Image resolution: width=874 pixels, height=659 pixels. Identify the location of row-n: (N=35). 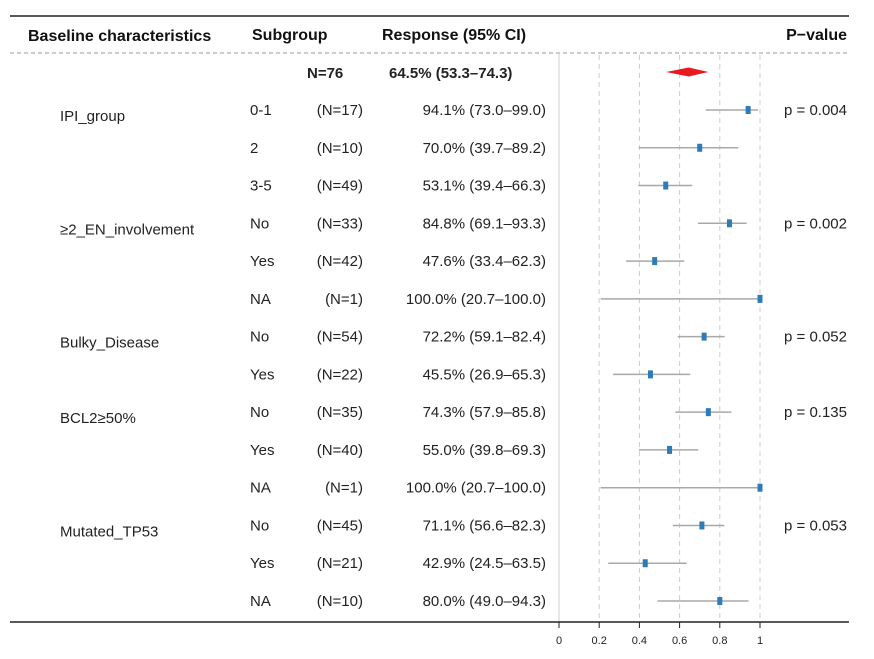
(340, 412).